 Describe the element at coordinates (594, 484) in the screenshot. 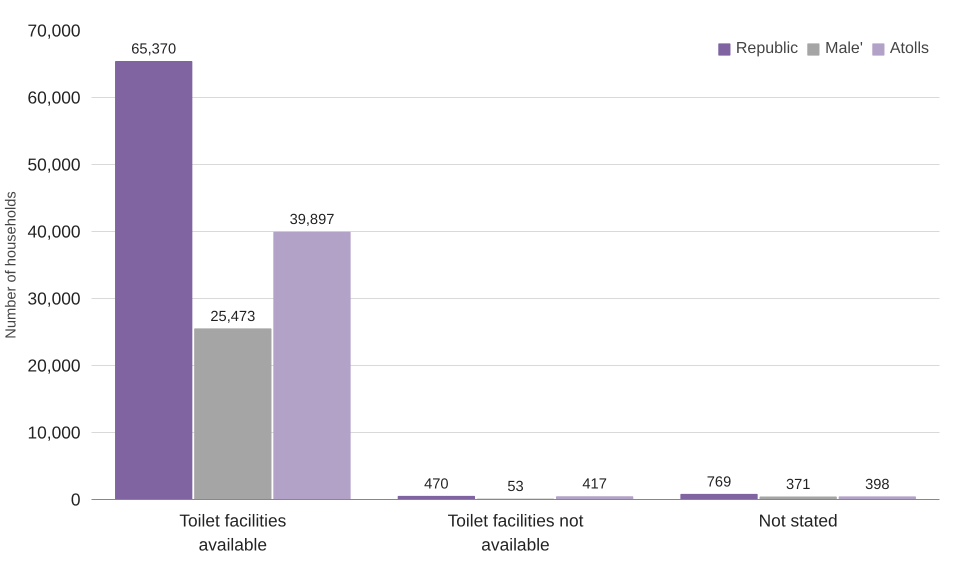

I see `data-label: 417` at that location.